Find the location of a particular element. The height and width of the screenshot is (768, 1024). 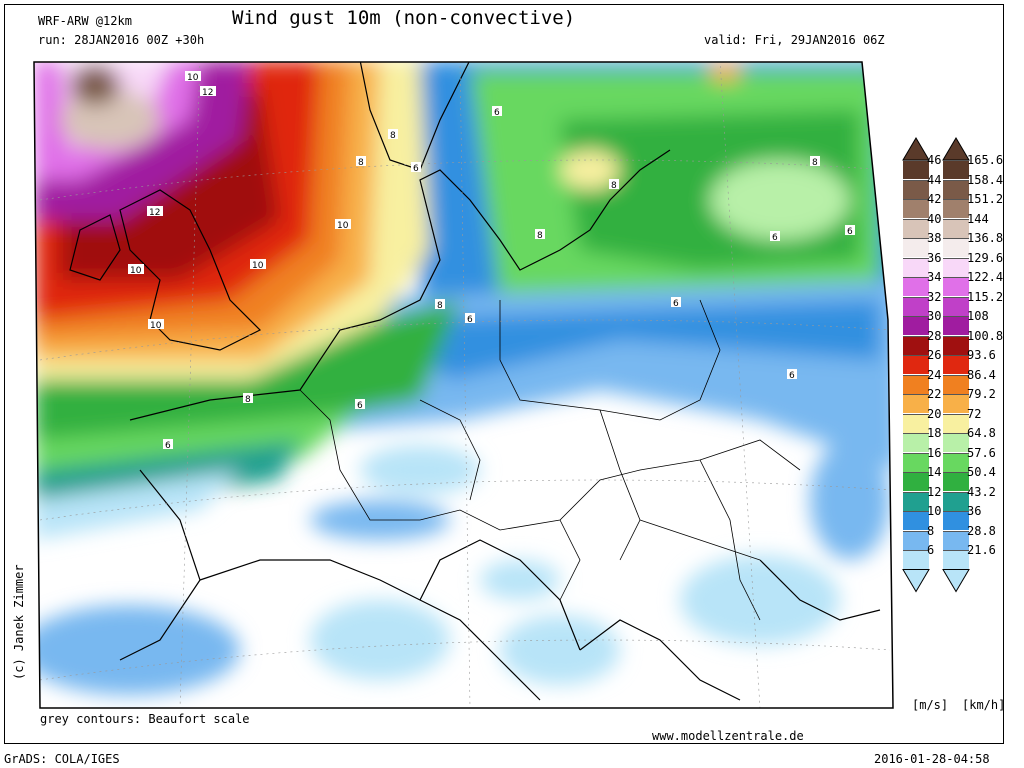

legend-label-kmh: 64.8 is located at coordinates (981, 433).